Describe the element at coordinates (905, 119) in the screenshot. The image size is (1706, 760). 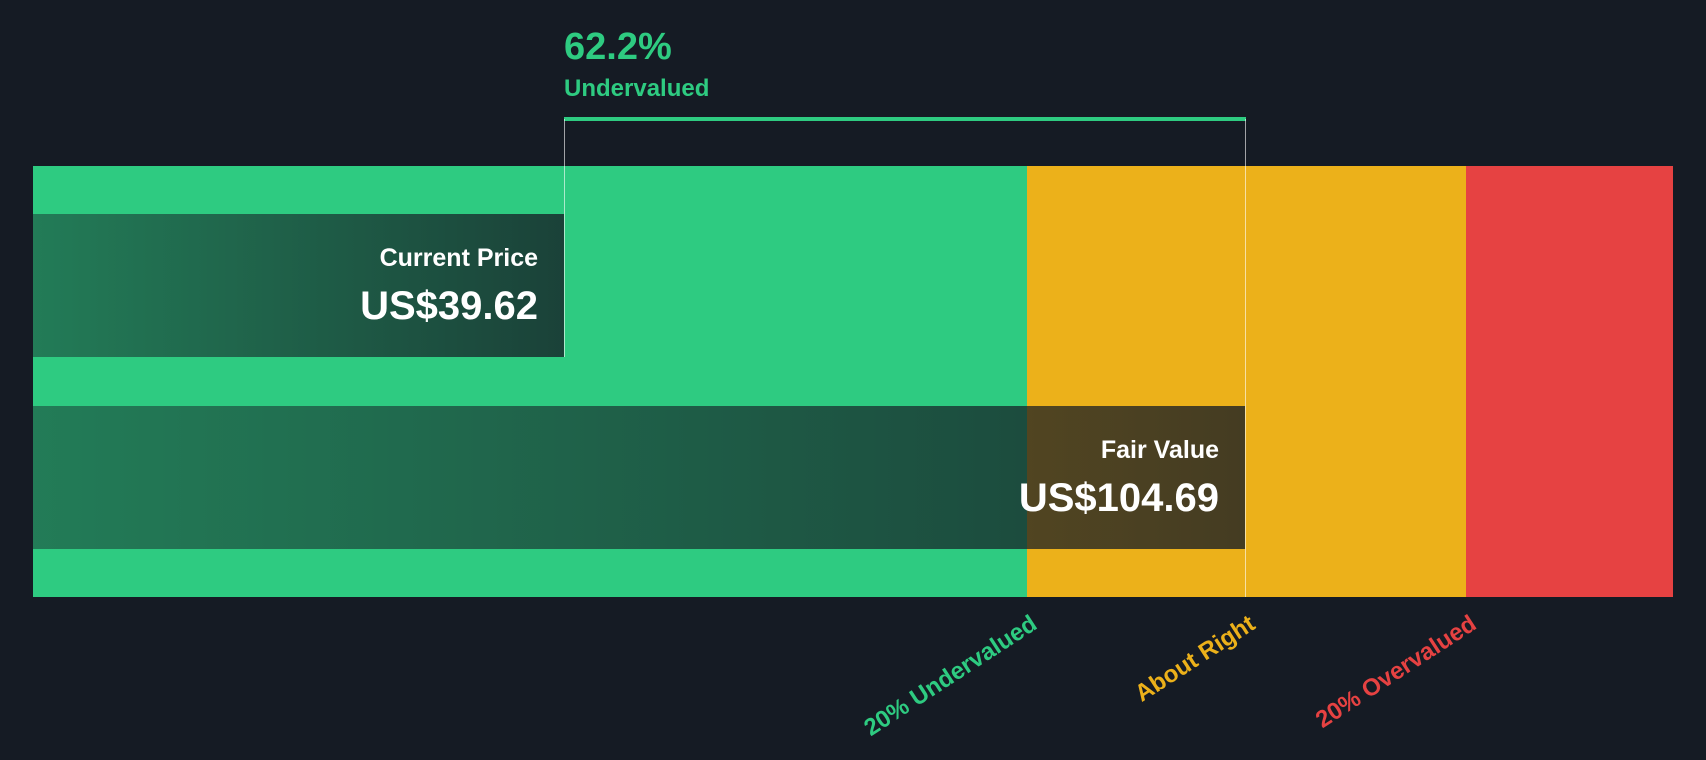
I see `bracket-top-line` at that location.